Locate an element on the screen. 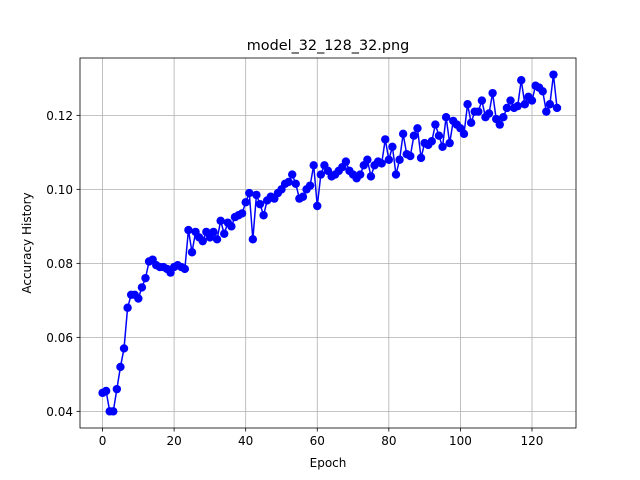  y-tick-label: 0.06 is located at coordinates (59, 338).